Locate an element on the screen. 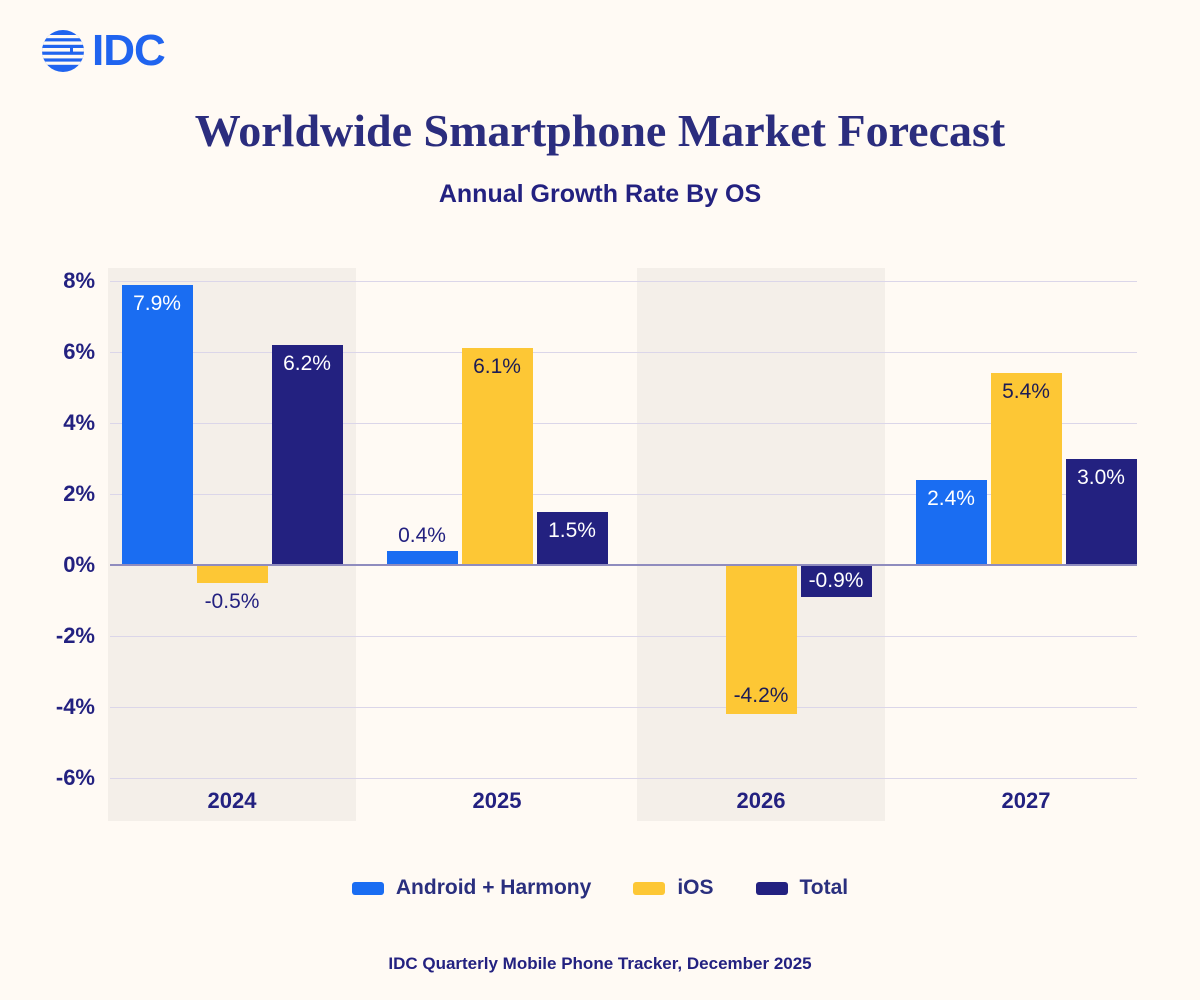 The image size is (1200, 1000). chart-legend: Android + Harmony iOS Total is located at coordinates (600, 888).